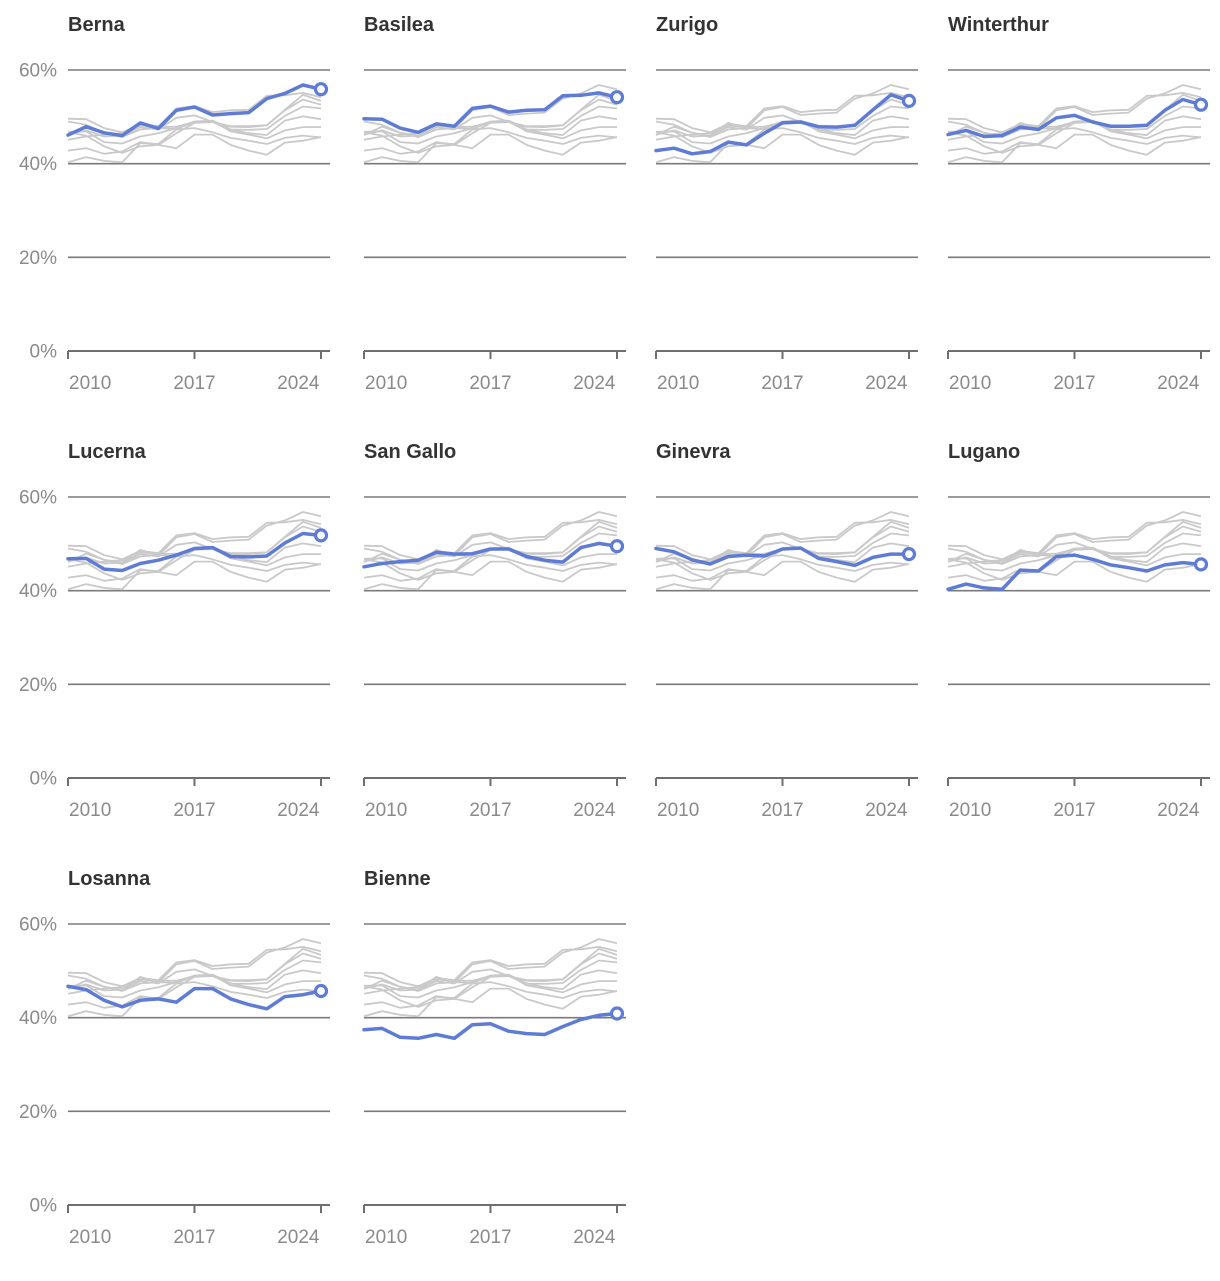 This screenshot has height=1281, width=1220. What do you see at coordinates (96, 25) in the screenshot?
I see `panel-title: Berna` at bounding box center [96, 25].